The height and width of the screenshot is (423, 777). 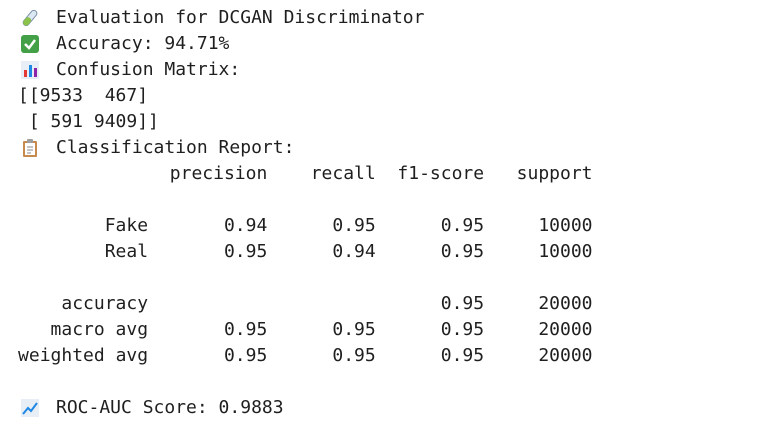 What do you see at coordinates (88, 121) in the screenshot?
I see `matrix-row: [ 591 9409]]` at bounding box center [88, 121].